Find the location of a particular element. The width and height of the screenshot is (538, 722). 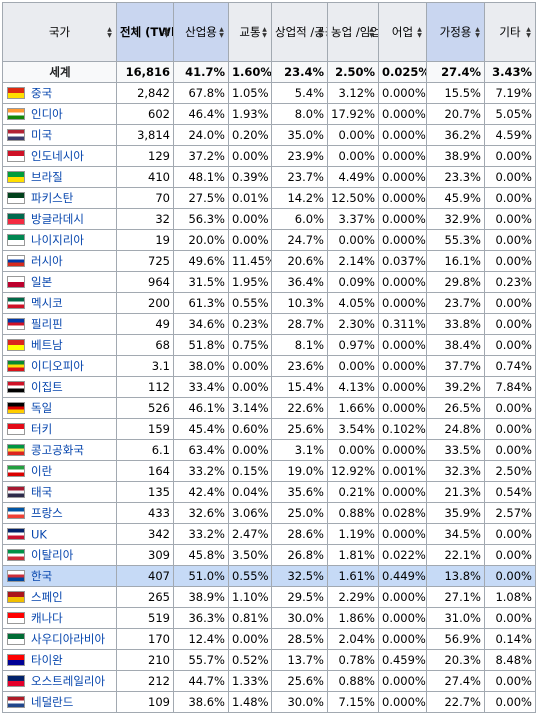

value-cell: 23.7% is located at coordinates (455, 303).